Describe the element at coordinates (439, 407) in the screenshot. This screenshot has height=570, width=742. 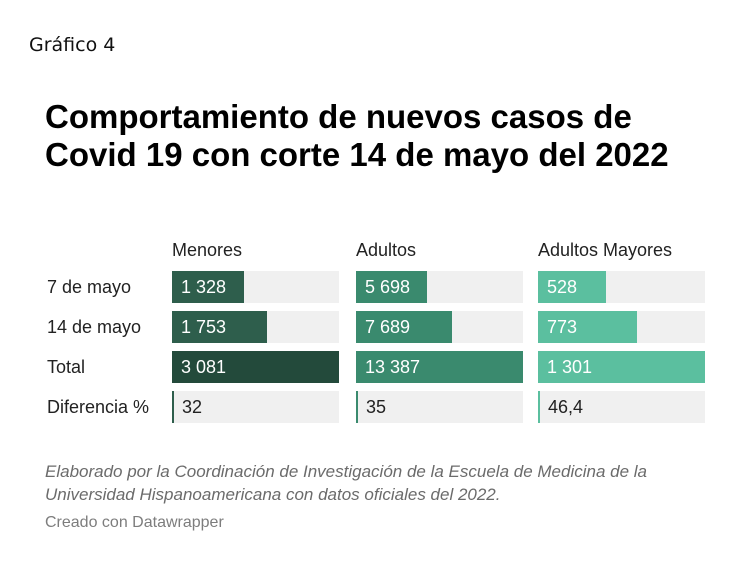
I see `table-cell: 35` at that location.